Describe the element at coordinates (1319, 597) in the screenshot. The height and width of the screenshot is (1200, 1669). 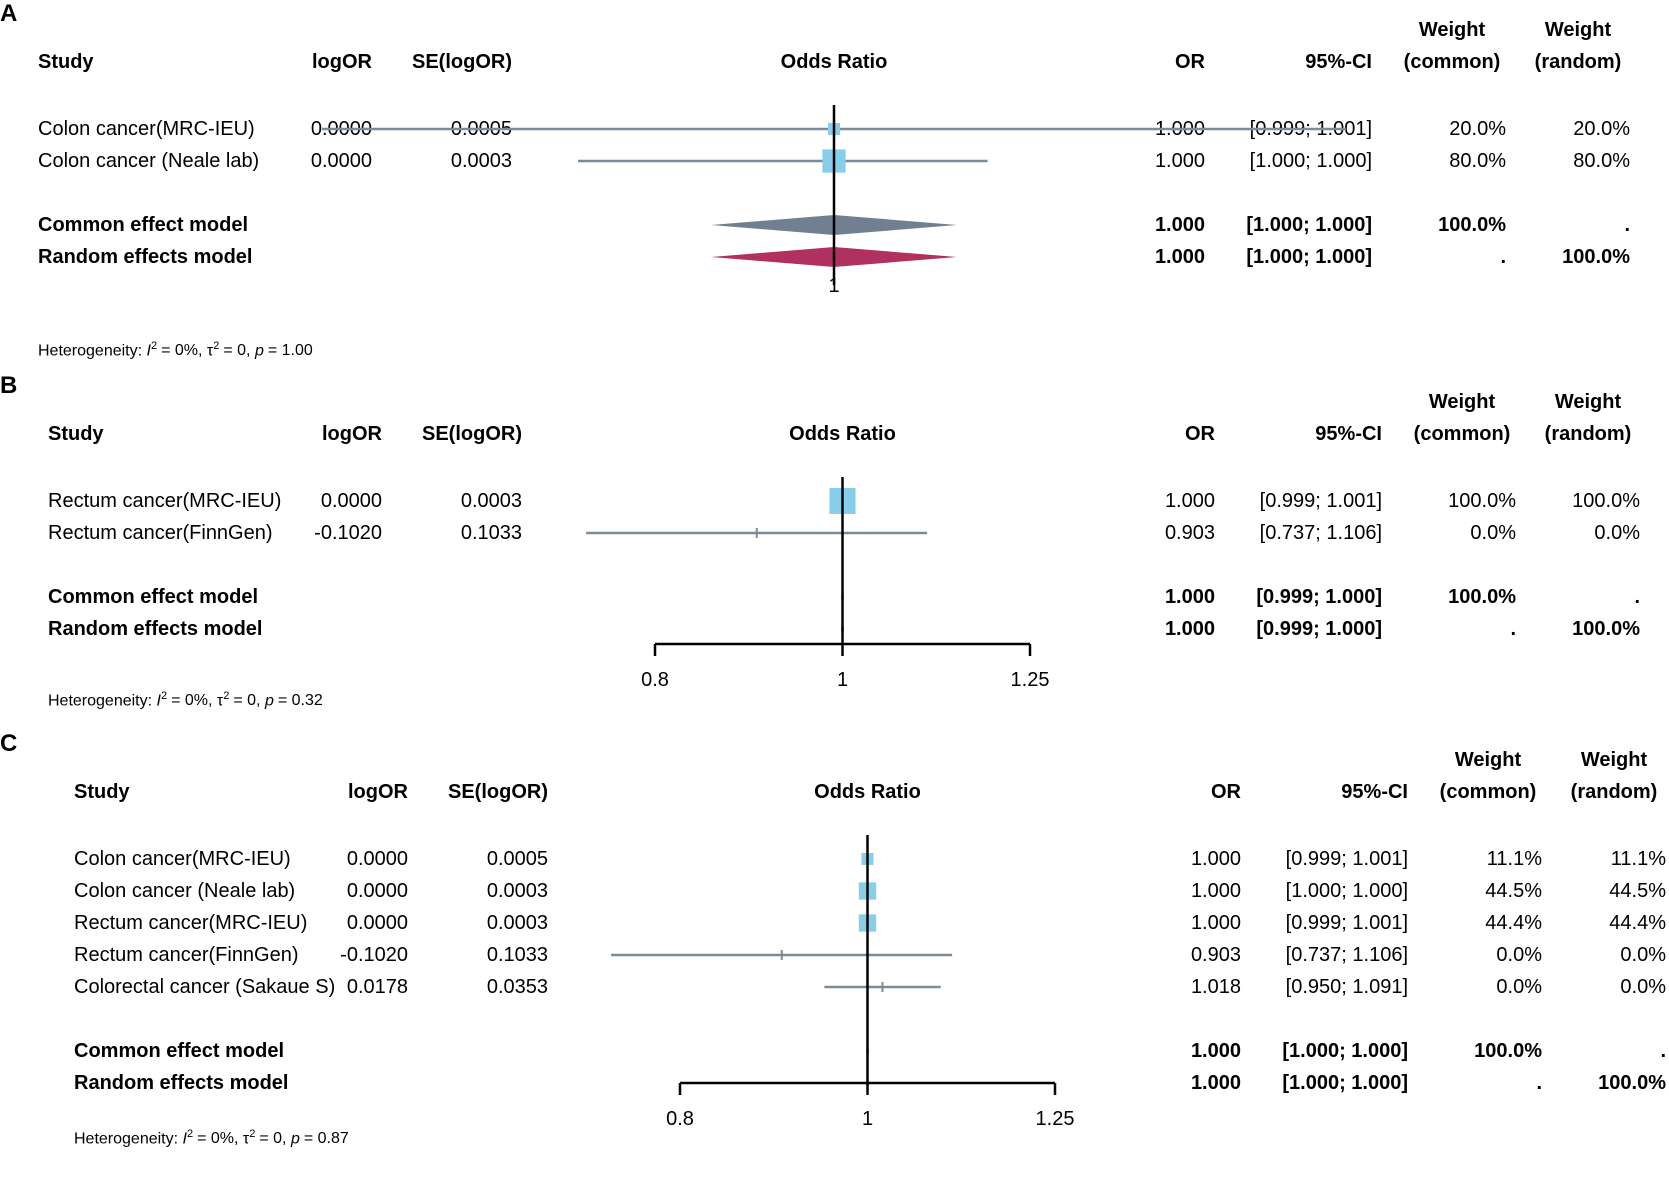
I see `common-model-ci: [0.999; 1.000]` at that location.